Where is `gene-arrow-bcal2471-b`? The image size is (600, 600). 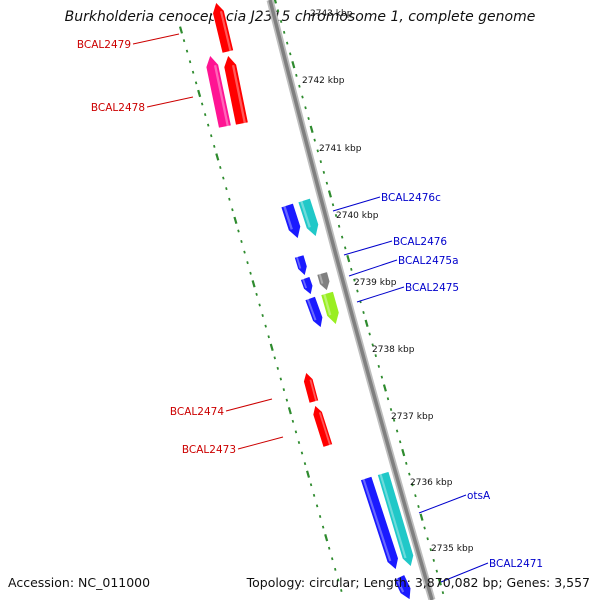 gene-arrow-bcal2471-b is located at coordinates (402, 586).